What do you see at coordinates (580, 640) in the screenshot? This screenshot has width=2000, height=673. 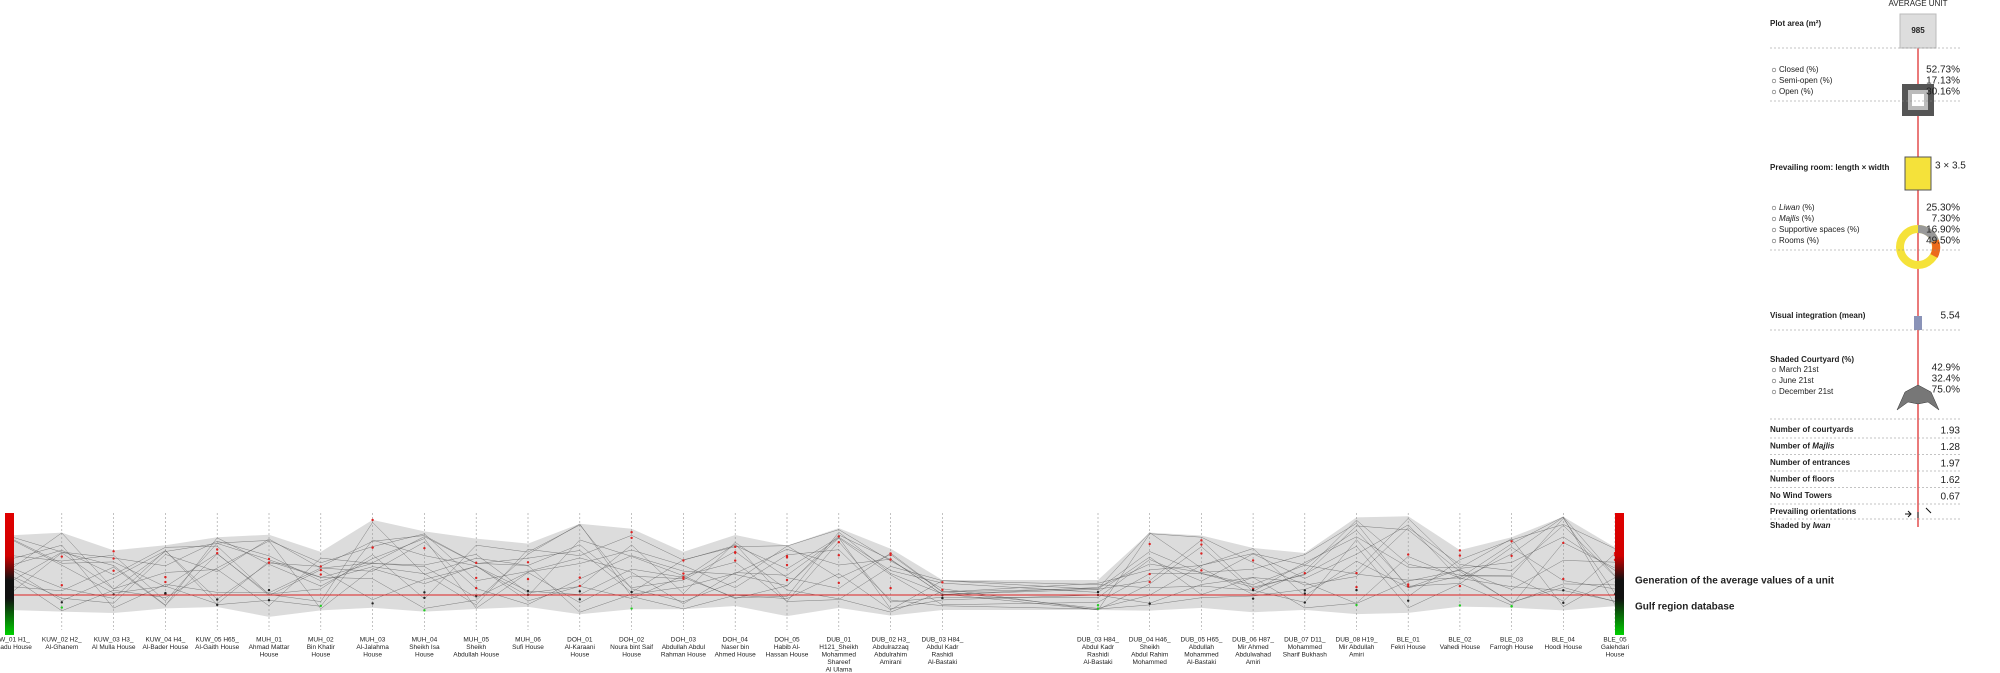 I see `house-label: DOH_01` at bounding box center [580, 640].